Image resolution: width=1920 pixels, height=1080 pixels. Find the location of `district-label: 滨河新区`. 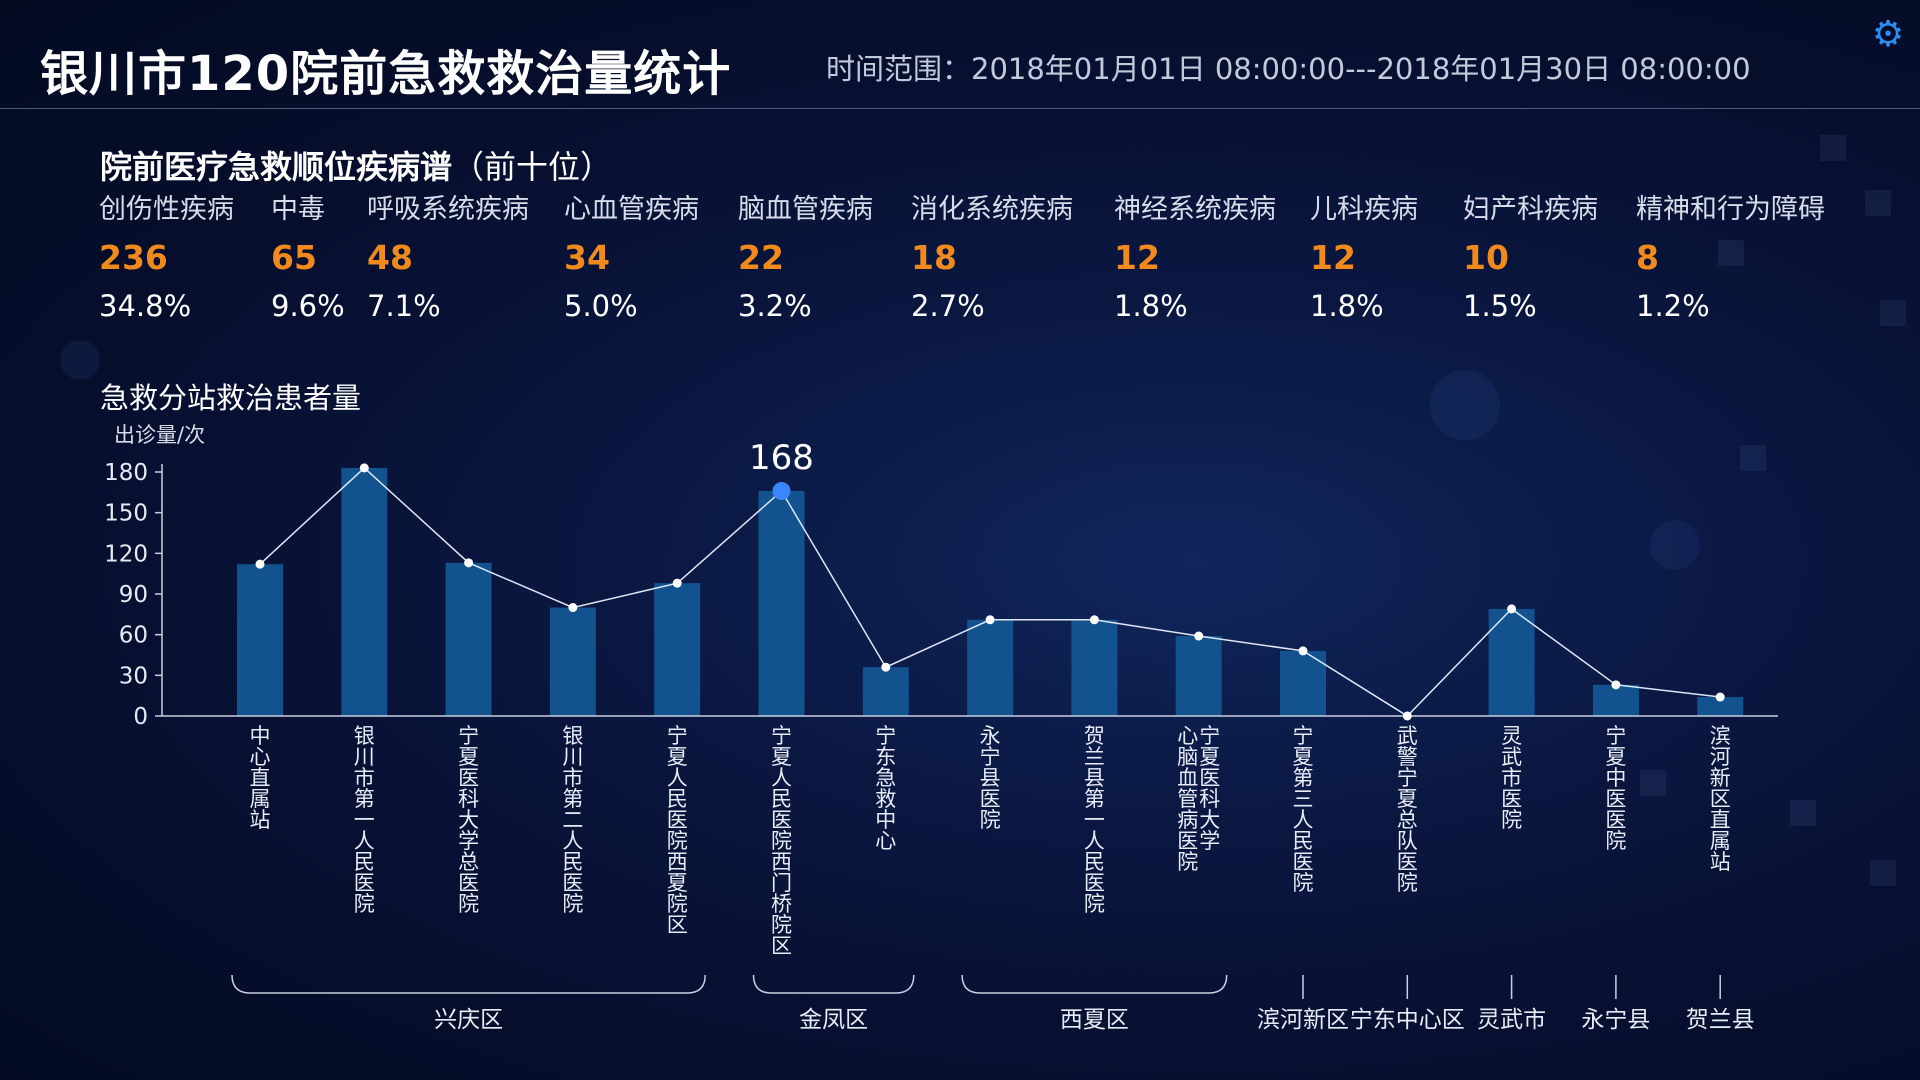

district-label: 滨河新区 is located at coordinates (1303, 1020).